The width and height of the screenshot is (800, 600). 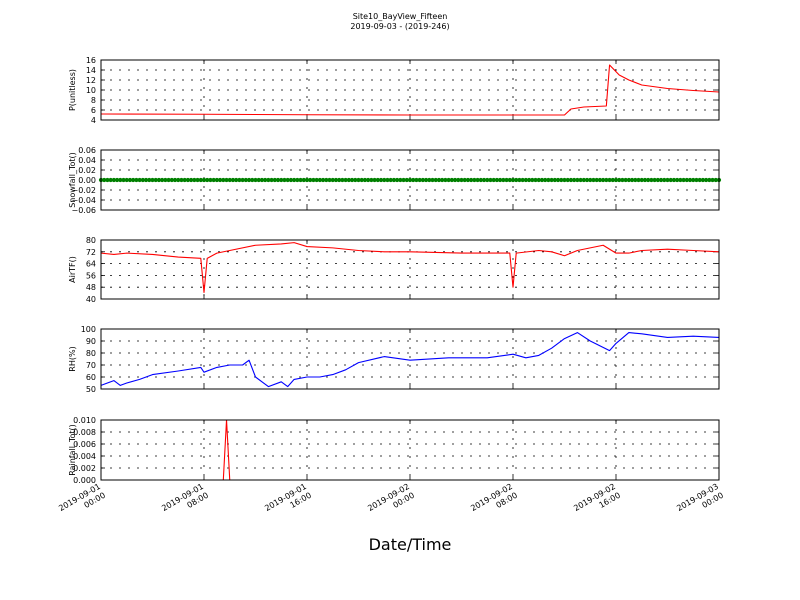 I want to click on y-axis-label: RH(%), so click(x=72, y=358).